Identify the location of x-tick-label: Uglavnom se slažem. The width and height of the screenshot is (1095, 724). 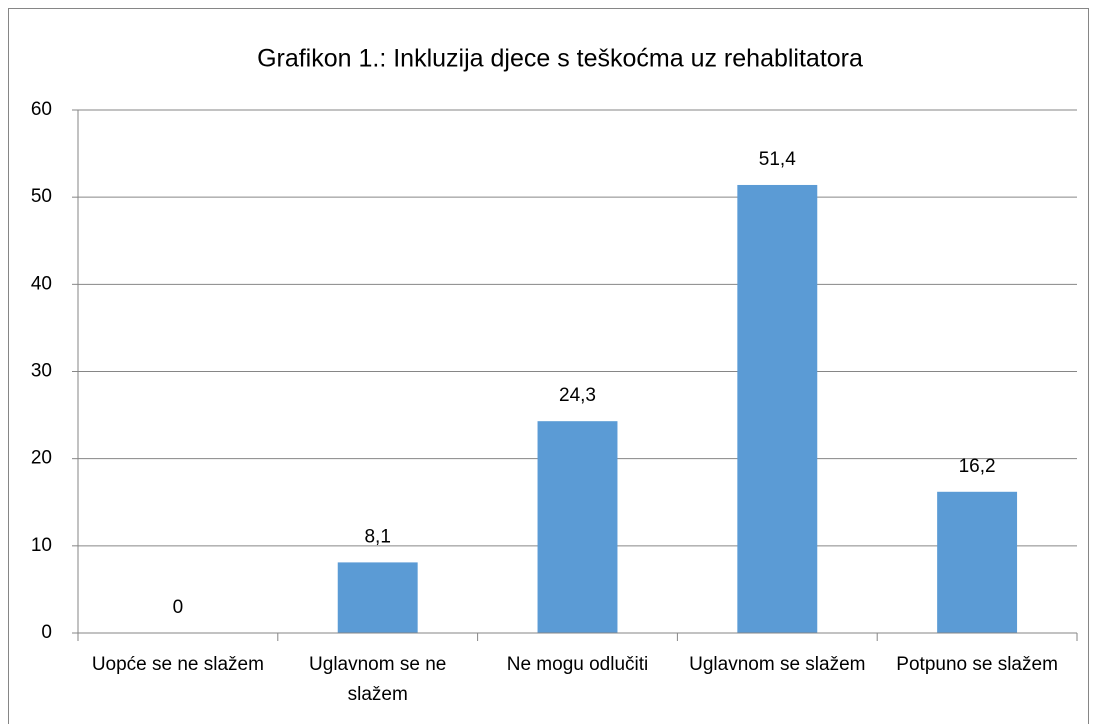
(777, 664).